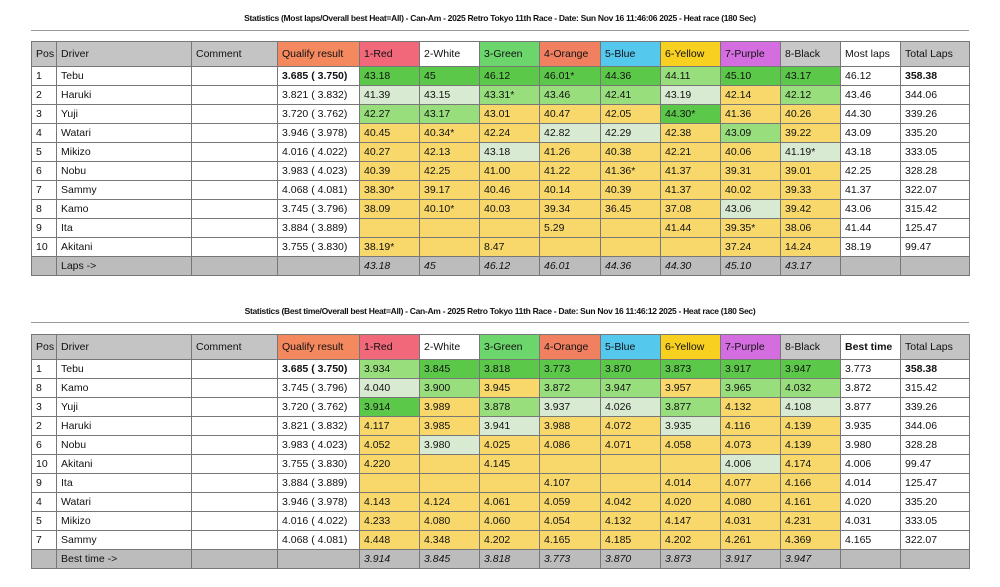 The image size is (1000, 587). What do you see at coordinates (44, 76) in the screenshot?
I see `position-cell: 1` at bounding box center [44, 76].